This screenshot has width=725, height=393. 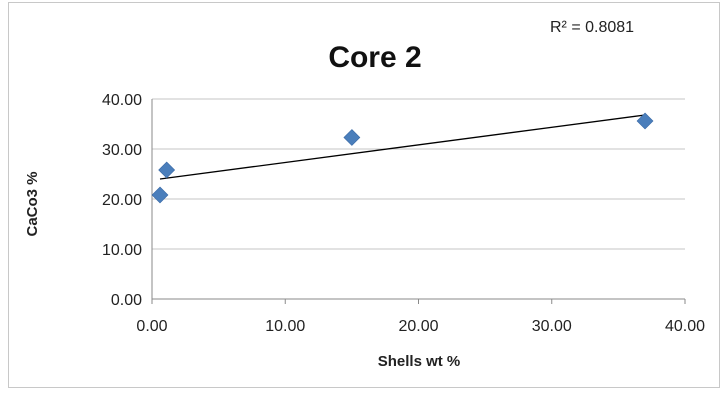 I want to click on x-tick-label-4: 40.00, so click(x=685, y=326).